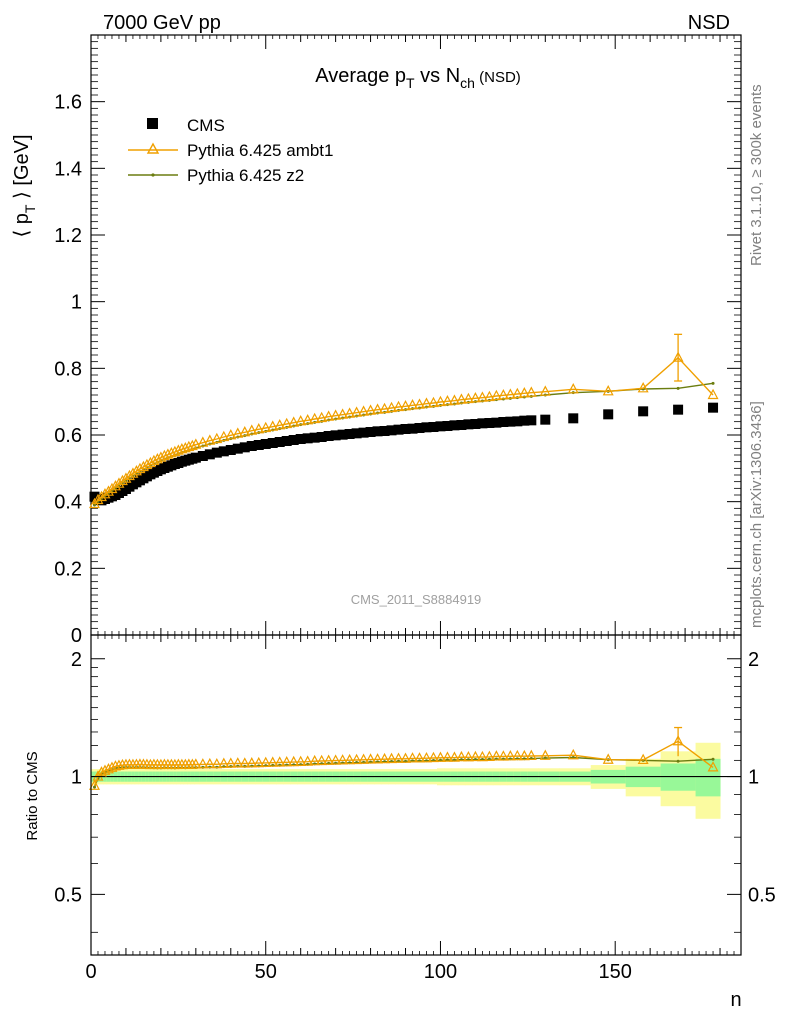 The height and width of the screenshot is (1024, 786). What do you see at coordinates (68, 236) in the screenshot?
I see `y-tick-label: 1.2` at bounding box center [68, 236].